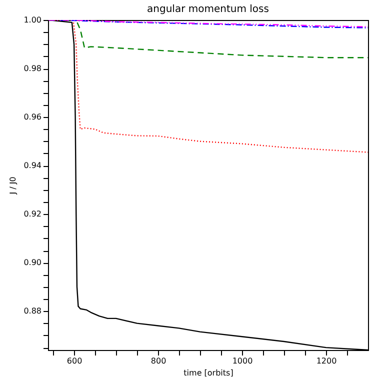  What do you see at coordinates (208, 9) in the screenshot?
I see `chart-title: angular momentum loss` at bounding box center [208, 9].